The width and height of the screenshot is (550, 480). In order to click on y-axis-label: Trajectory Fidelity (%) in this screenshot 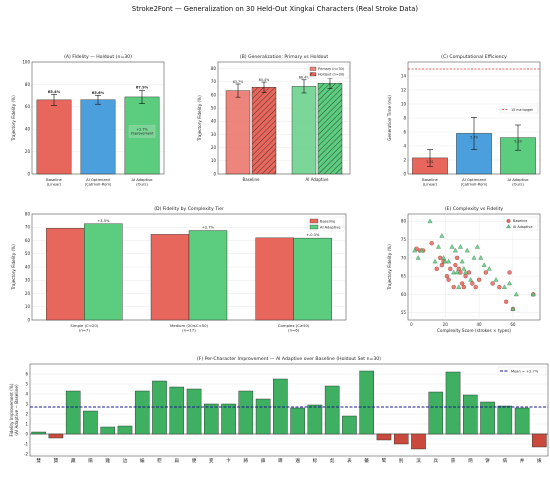, I will do `click(13, 118)`.